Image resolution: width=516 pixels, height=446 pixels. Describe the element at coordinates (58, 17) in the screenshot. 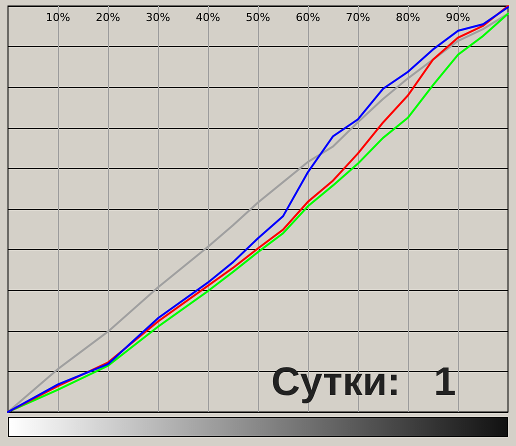

I see `x-tick-label: 10%` at that location.